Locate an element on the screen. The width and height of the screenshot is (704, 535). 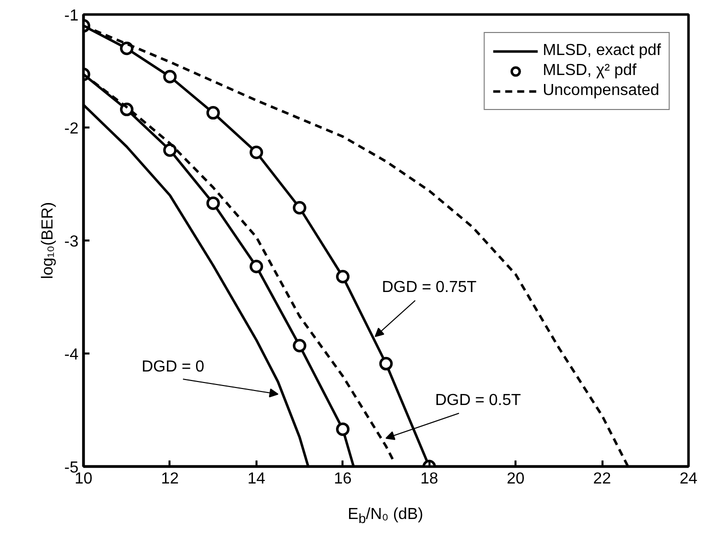
x-tick-label: 12 is located at coordinates (170, 479).